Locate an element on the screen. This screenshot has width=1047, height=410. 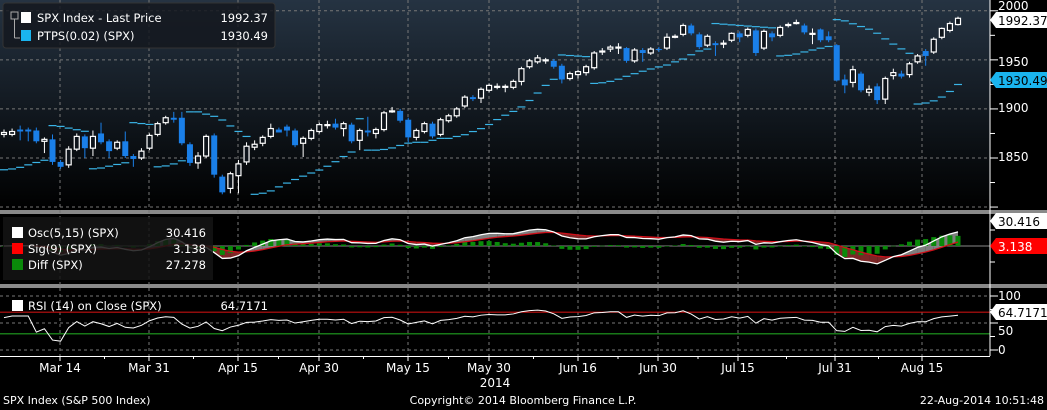
rsi-series is located at coordinates (495, 325).